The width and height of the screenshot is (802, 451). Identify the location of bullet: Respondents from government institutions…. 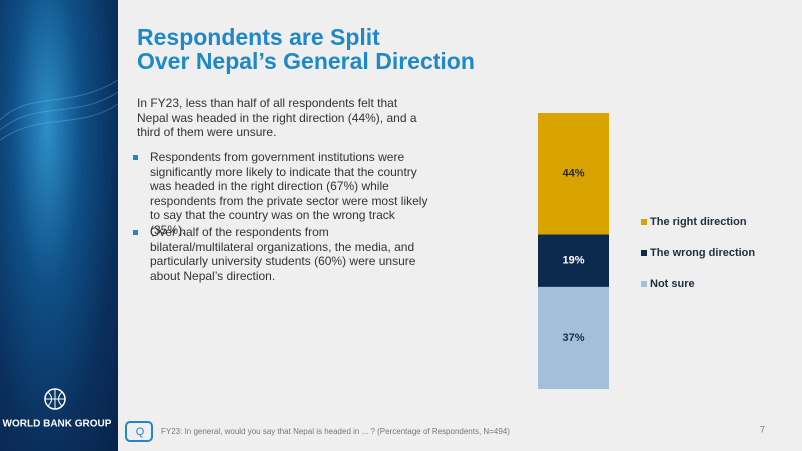
(289, 193).